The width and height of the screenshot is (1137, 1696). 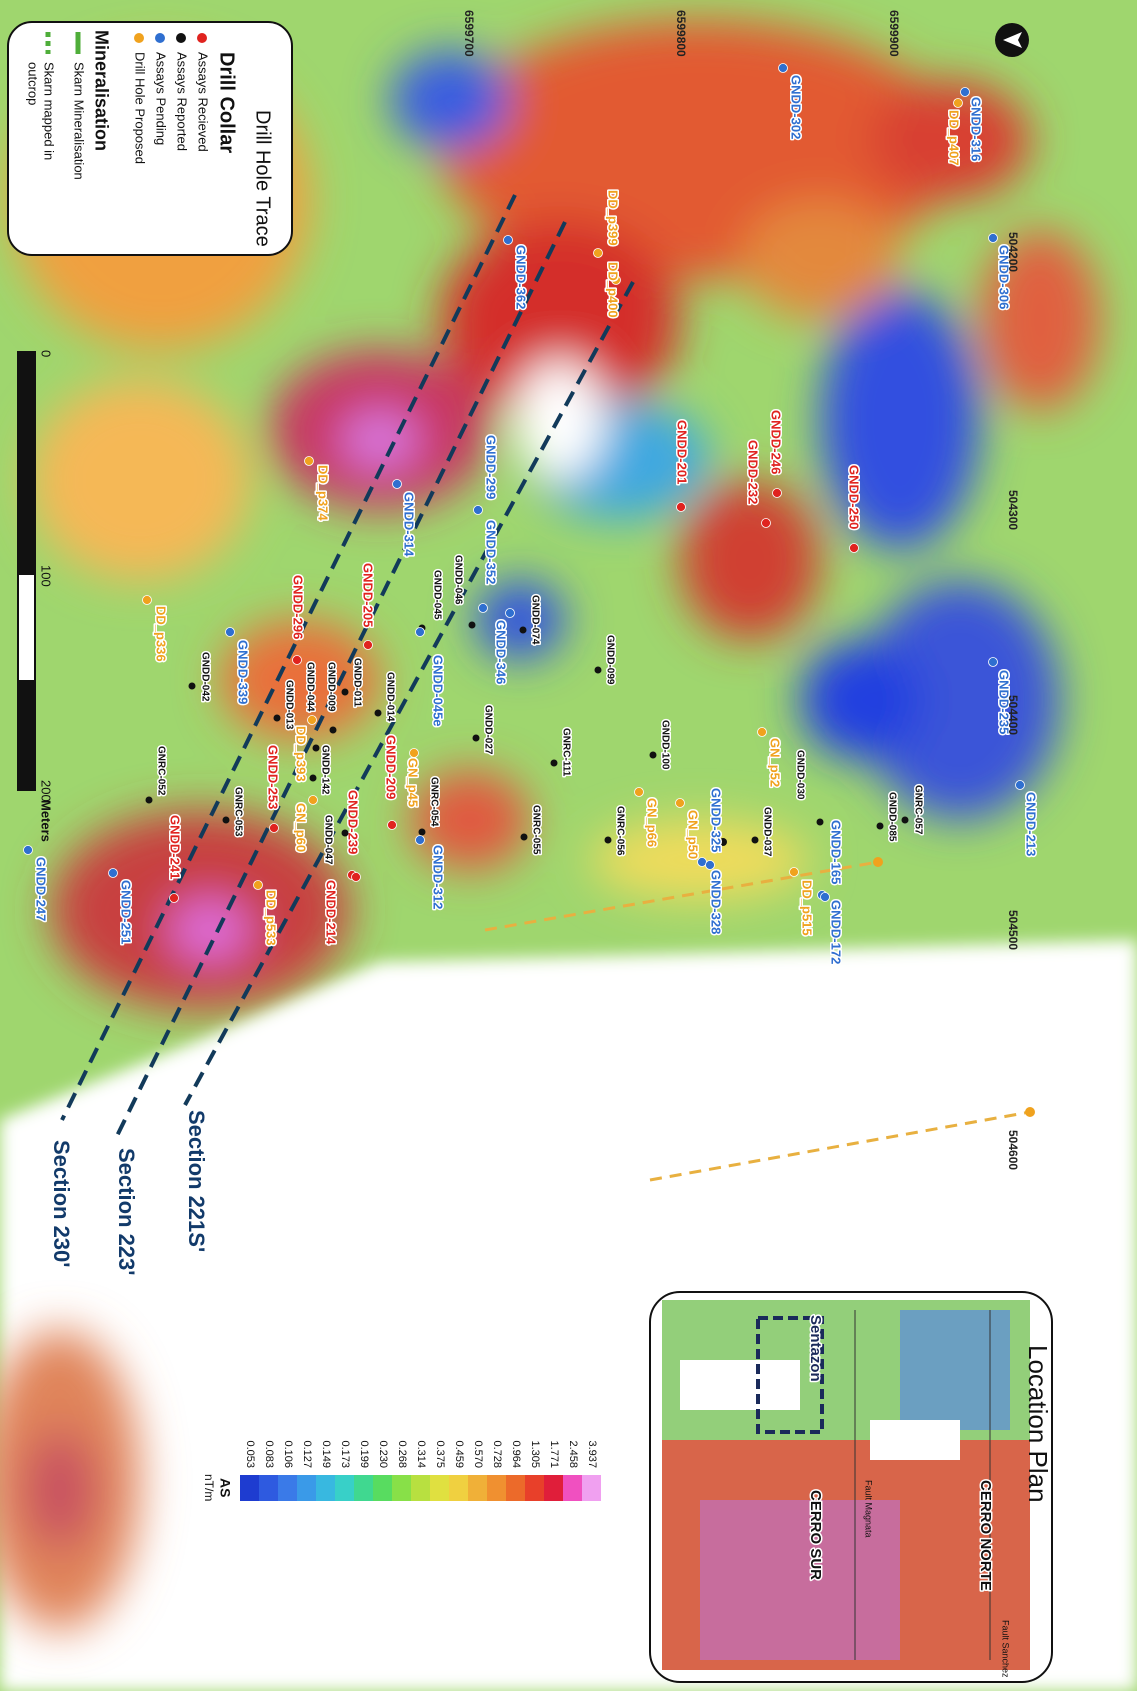 I want to click on hole-label: GNDD-142, so click(x=324, y=770).